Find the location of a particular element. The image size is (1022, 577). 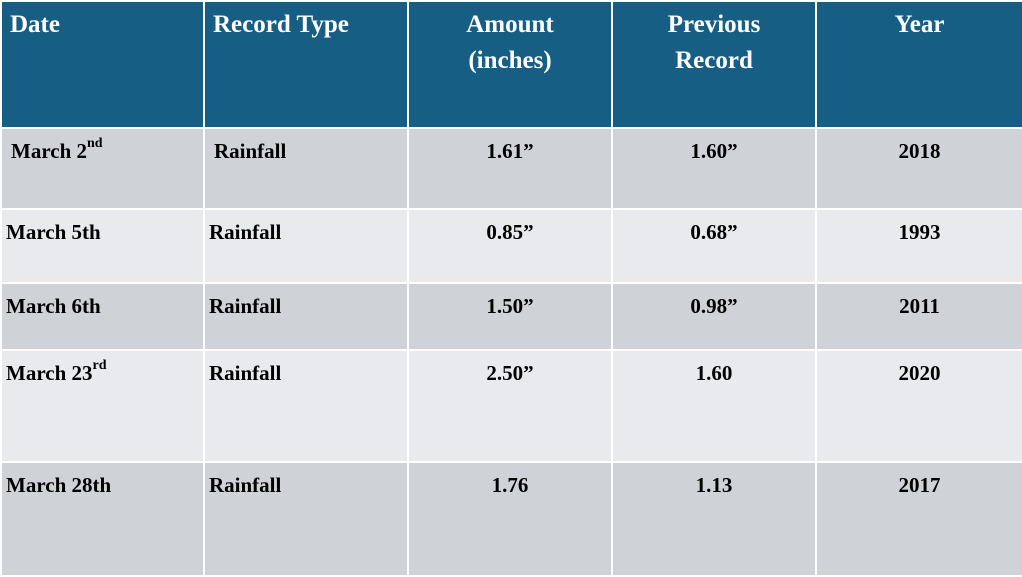

table-row: March 2nd Rainfall 1.61” 1.60” 2018 is located at coordinates (511, 168).